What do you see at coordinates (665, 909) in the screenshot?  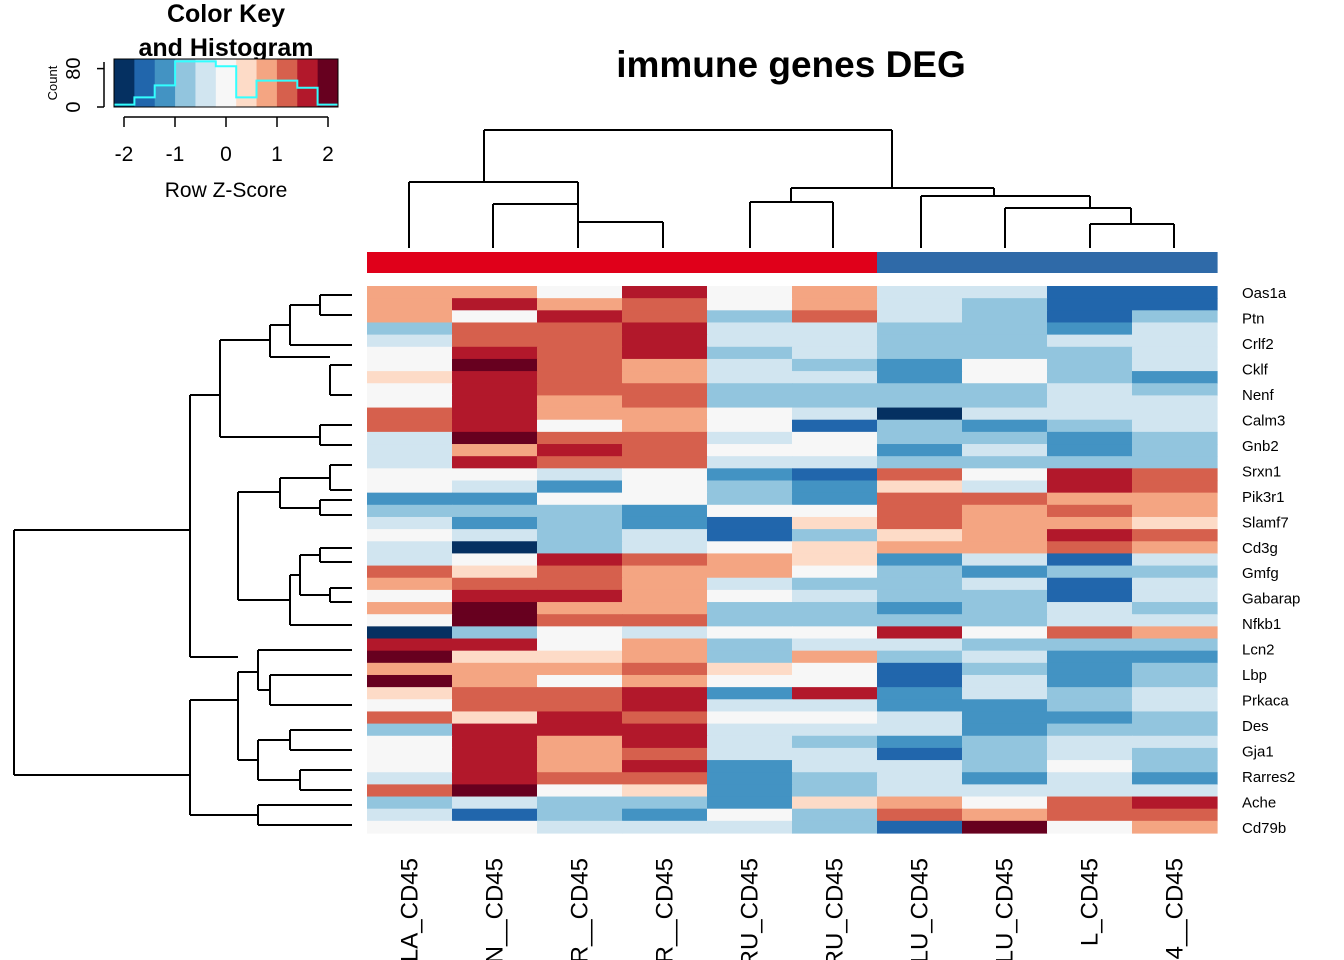 I see `column-label: R__CD45` at bounding box center [665, 909].